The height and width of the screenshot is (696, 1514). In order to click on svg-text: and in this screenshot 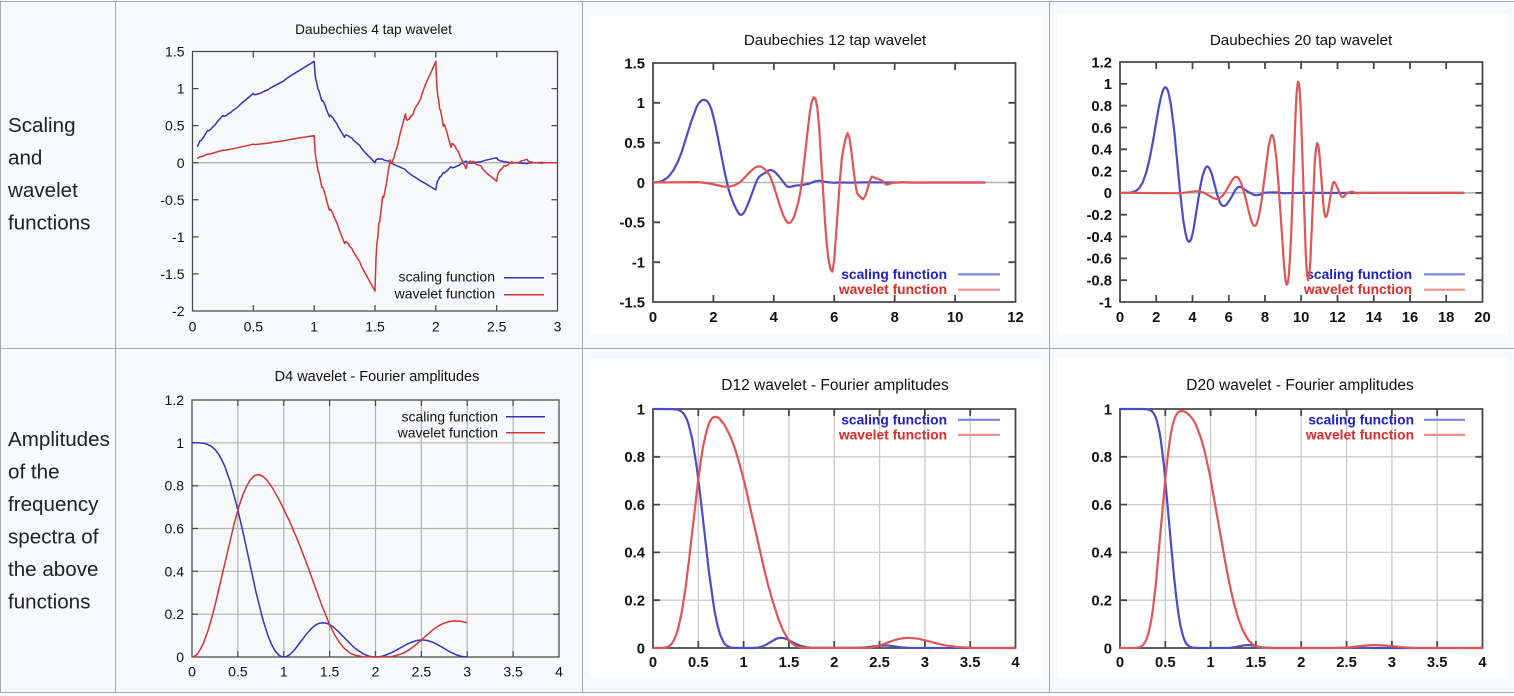, I will do `click(25, 158)`.